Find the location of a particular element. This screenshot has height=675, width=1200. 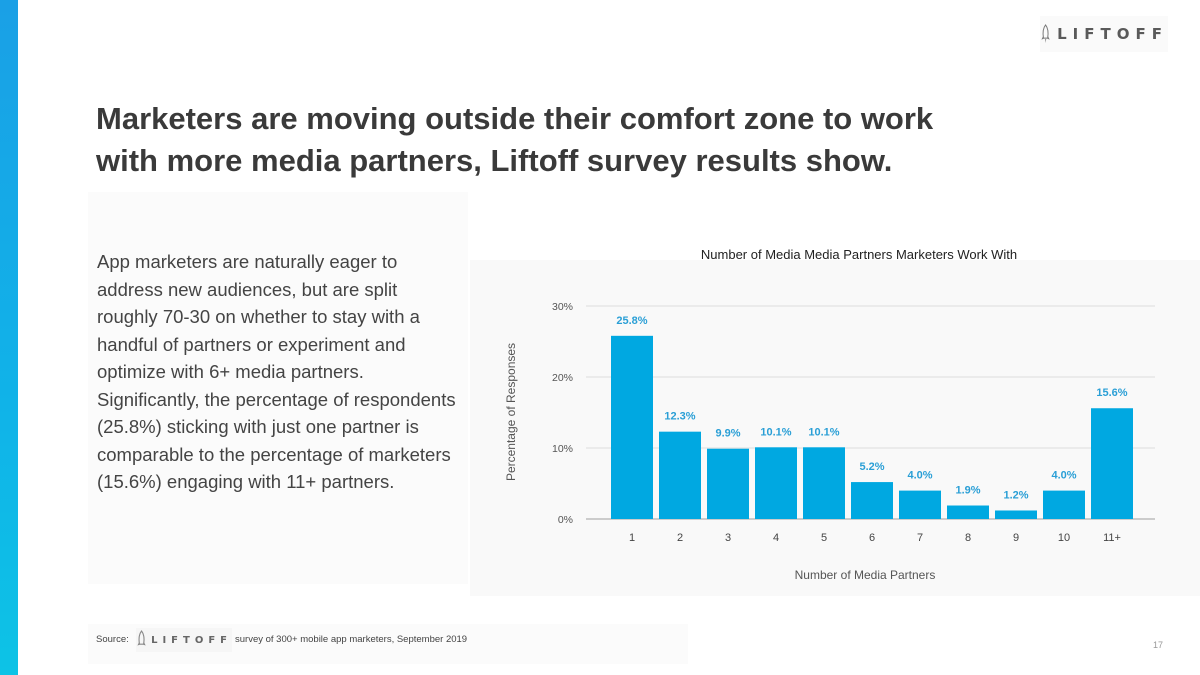

page-number: 17 is located at coordinates (1158, 645).